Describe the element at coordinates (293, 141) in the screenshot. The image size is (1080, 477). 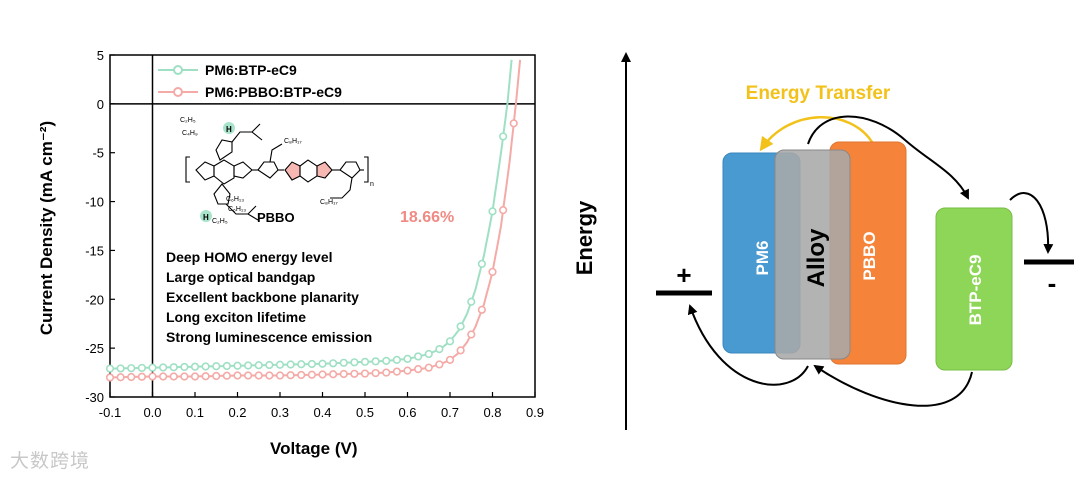
I see `label-c8h17-top: C₈H₁₇` at that location.